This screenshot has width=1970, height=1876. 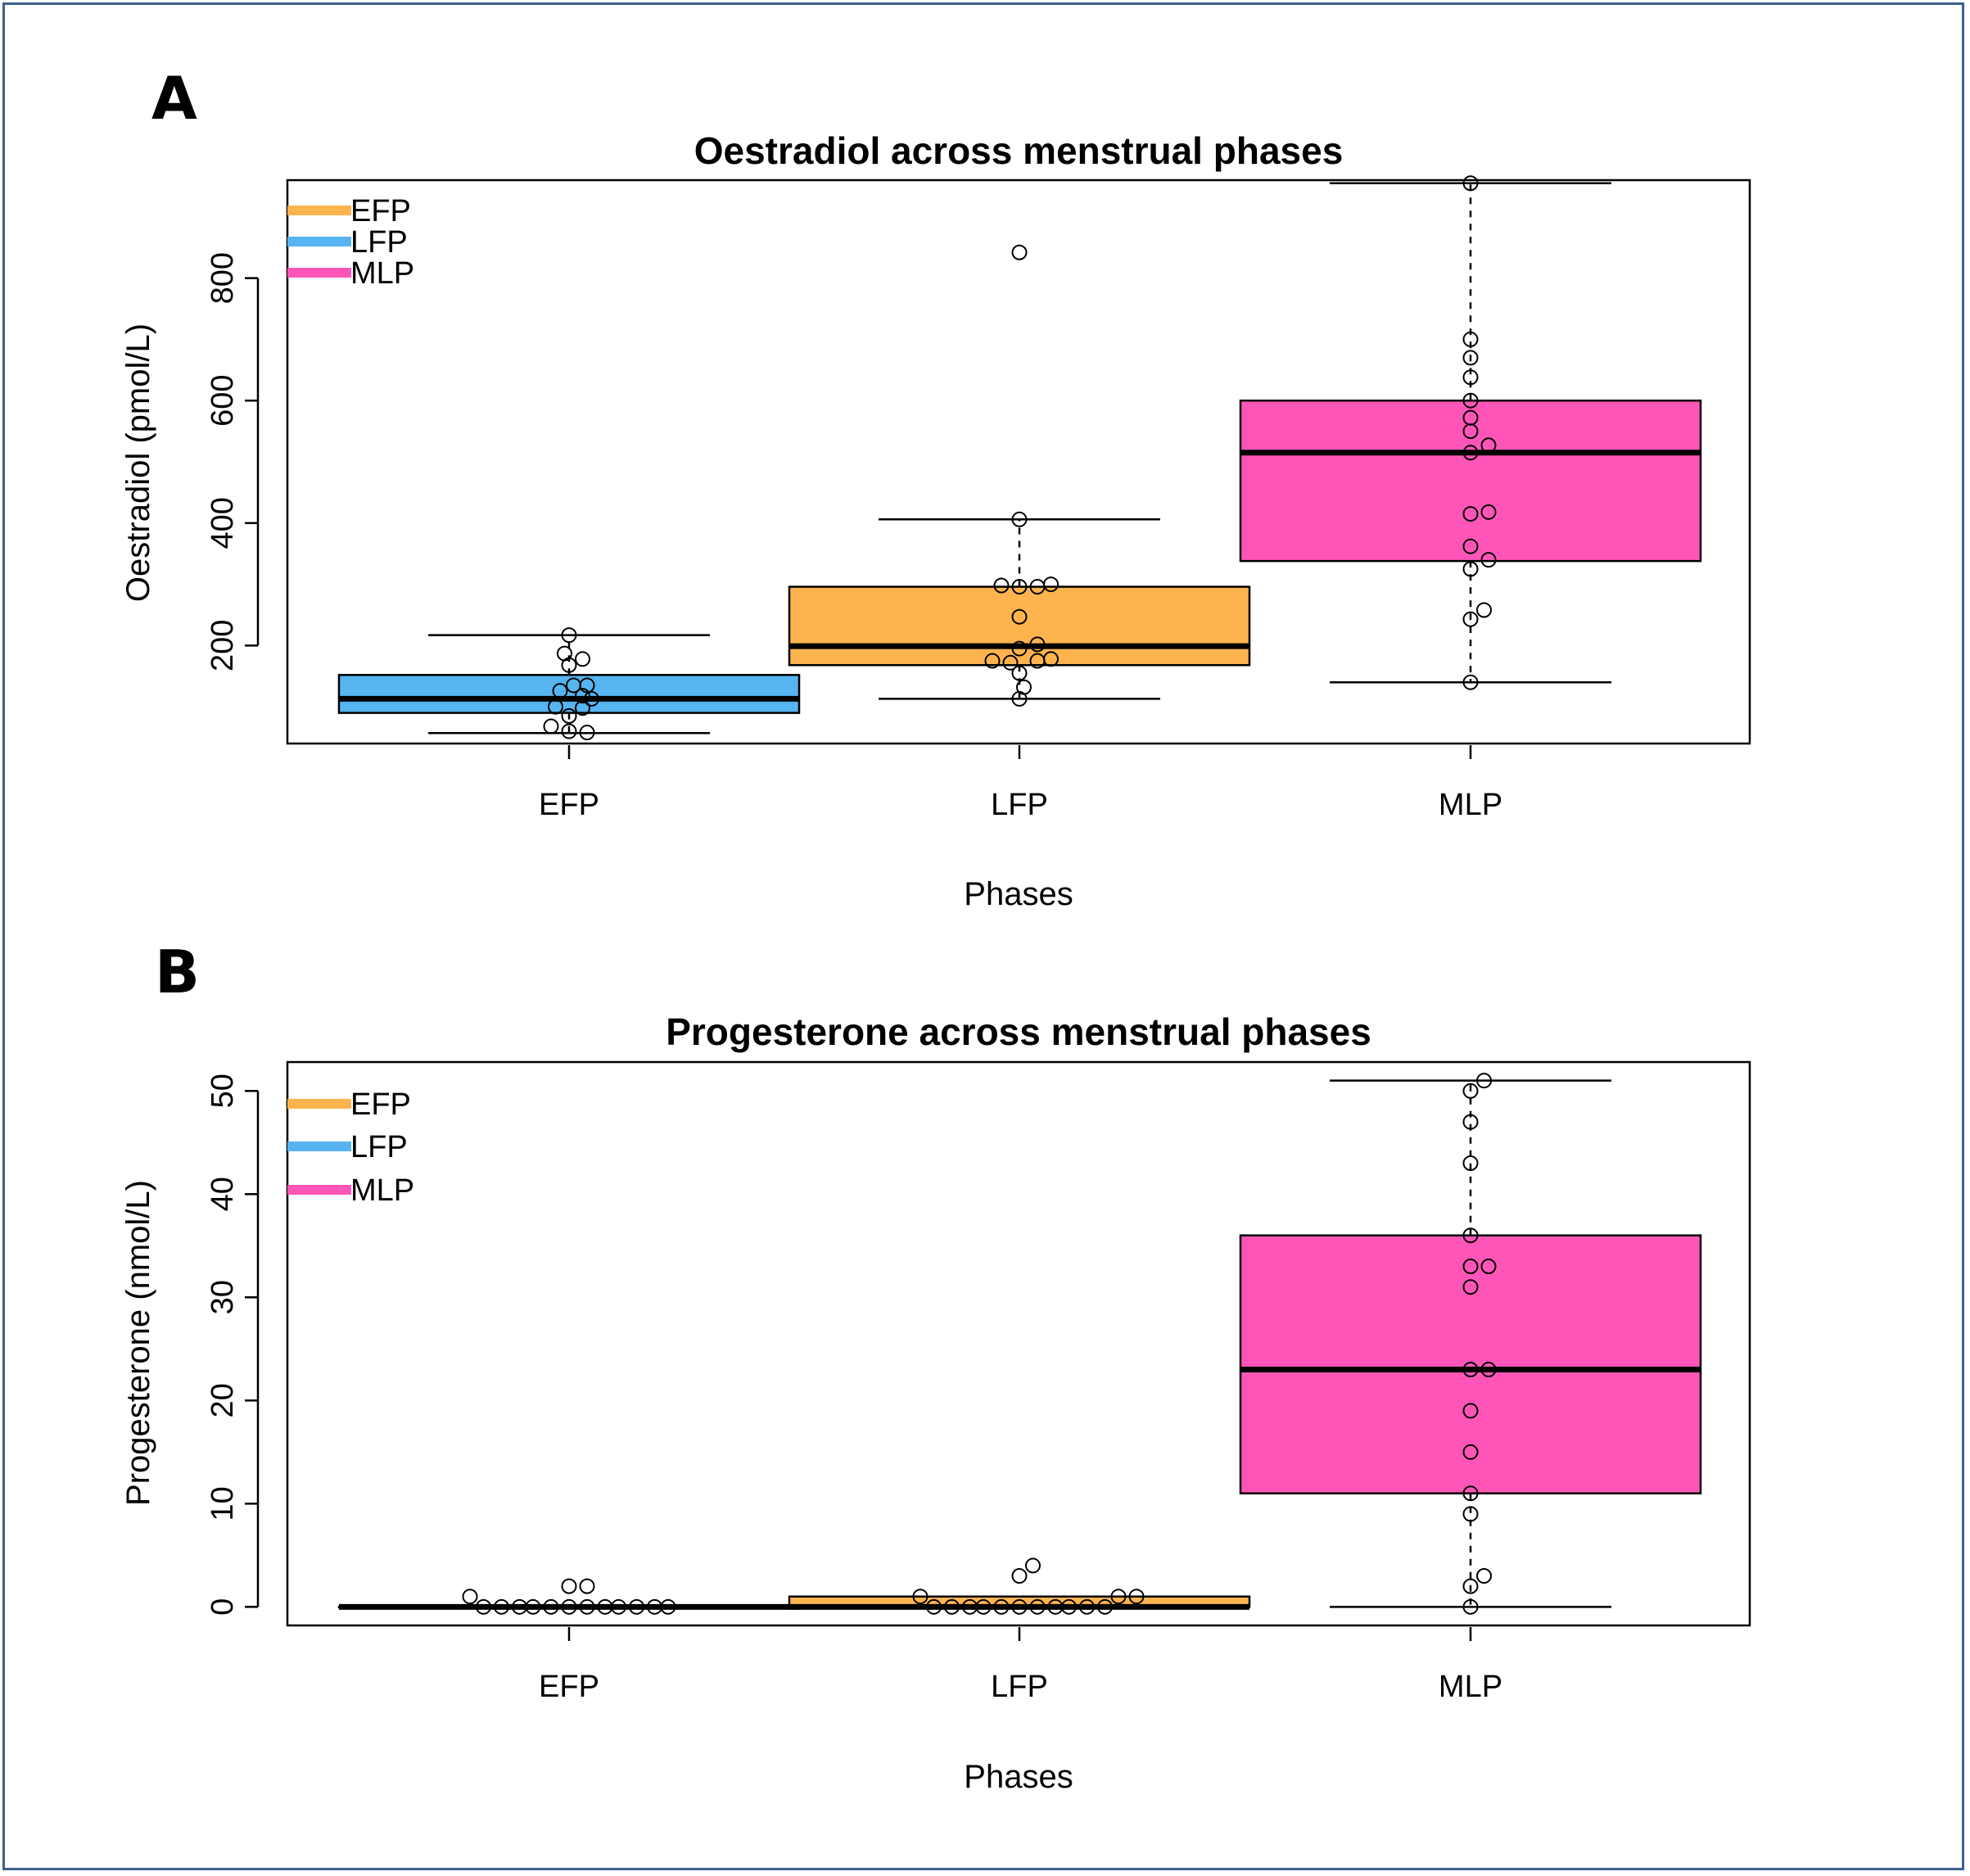 What do you see at coordinates (223, 1091) in the screenshot?
I see `y-tick-label: 50` at bounding box center [223, 1091].